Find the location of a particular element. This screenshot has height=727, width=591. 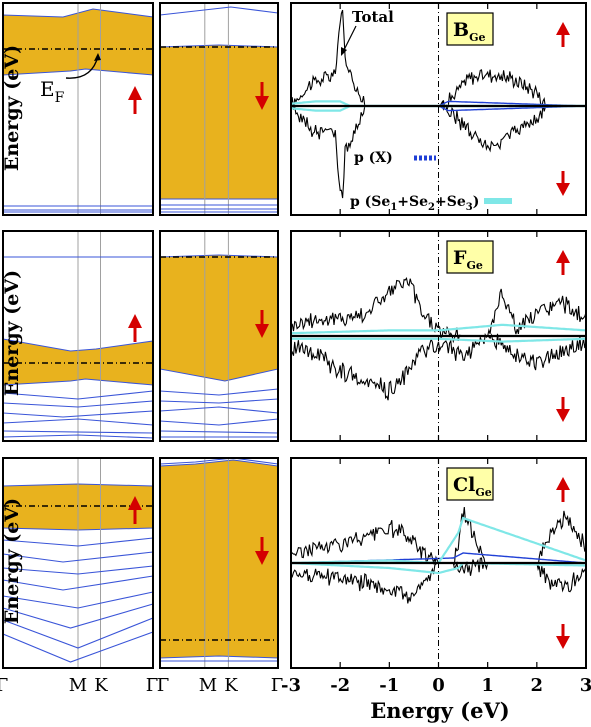

dos-panel: ClGe is located at coordinates (438, 563).